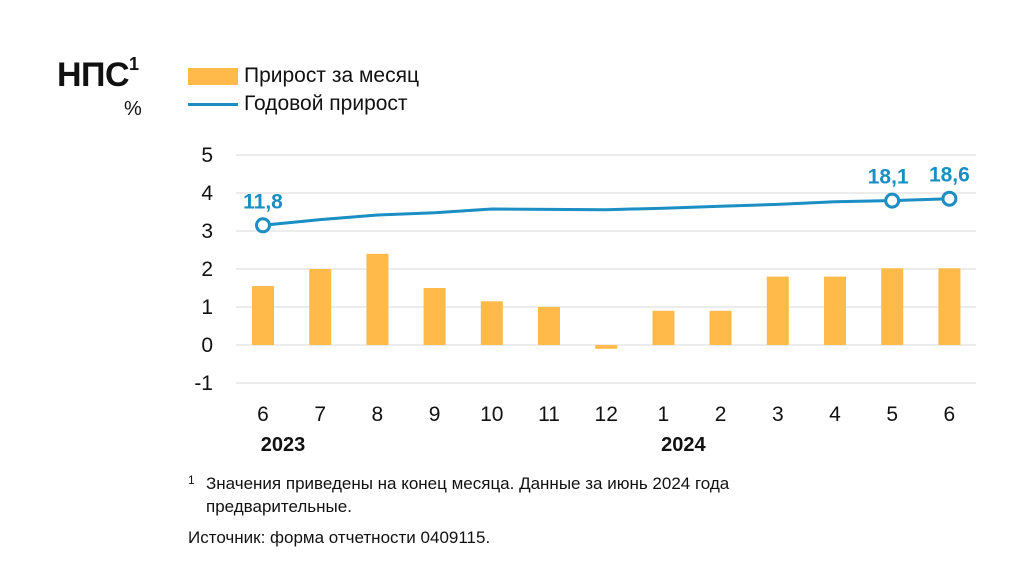 The width and height of the screenshot is (1016, 572). Describe the element at coordinates (326, 103) in the screenshot. I see `legend-line-label: Годовой прирост` at that location.